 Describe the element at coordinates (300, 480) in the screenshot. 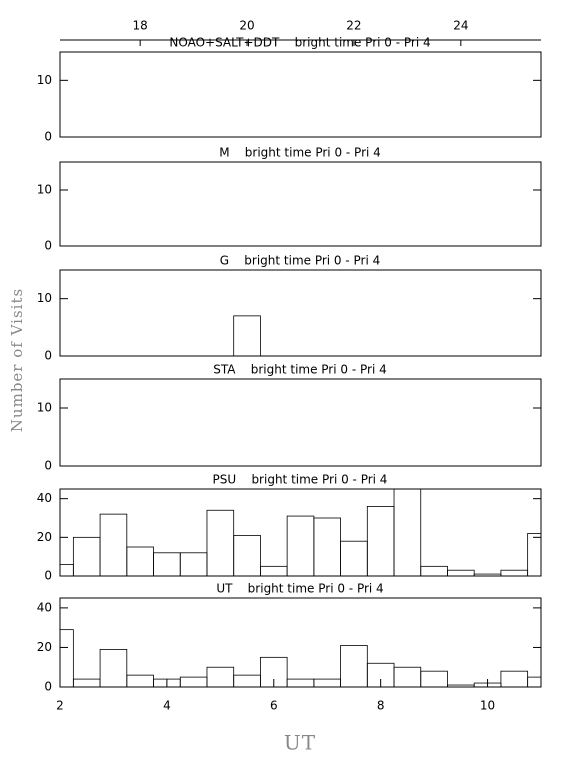

I see `panel-title: PSU bright time Pri 0 - Pri 4` at that location.